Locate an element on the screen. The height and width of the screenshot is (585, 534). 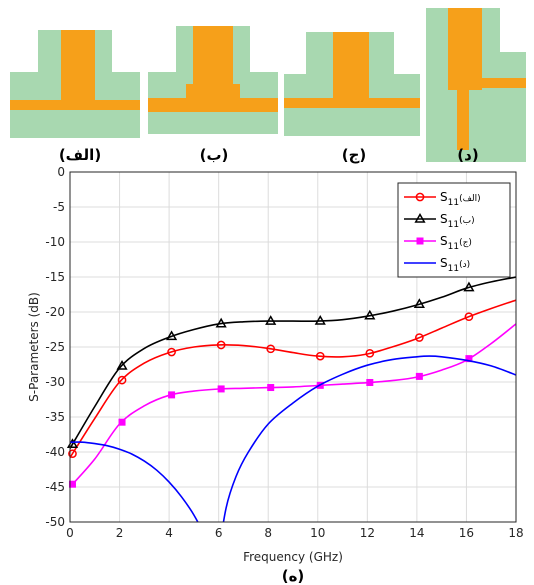
legend: S11(الف) S11(ب) S11(ج) S11(د) is located at coordinates (454, 230).